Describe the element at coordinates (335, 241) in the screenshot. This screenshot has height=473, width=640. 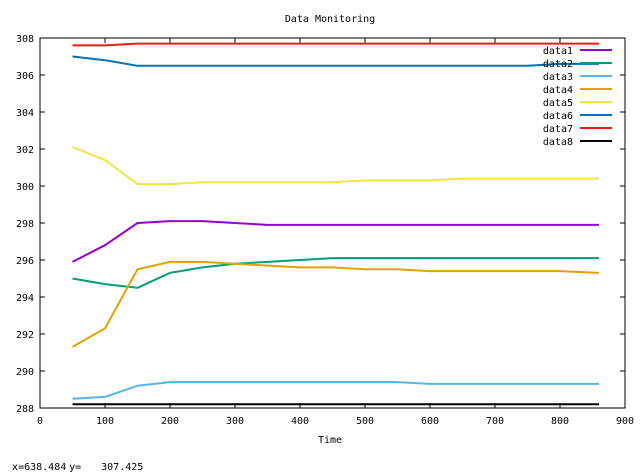
I see `series-line-data1` at that location.